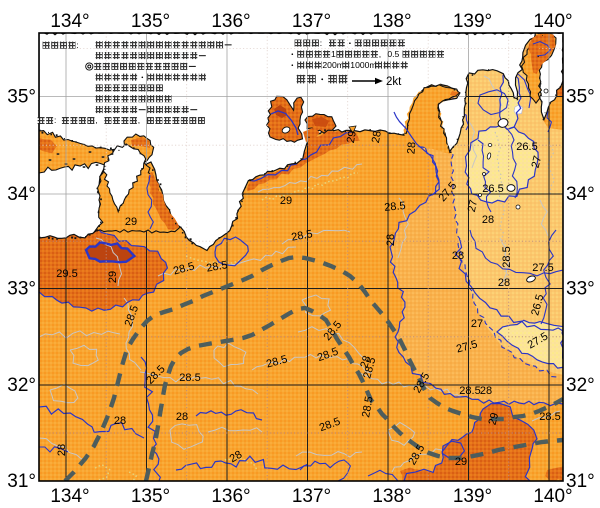 This screenshot has width=600, height=508. What do you see at coordinates (66, 274) in the screenshot?
I see `svg-text: 29.5` at bounding box center [66, 274].